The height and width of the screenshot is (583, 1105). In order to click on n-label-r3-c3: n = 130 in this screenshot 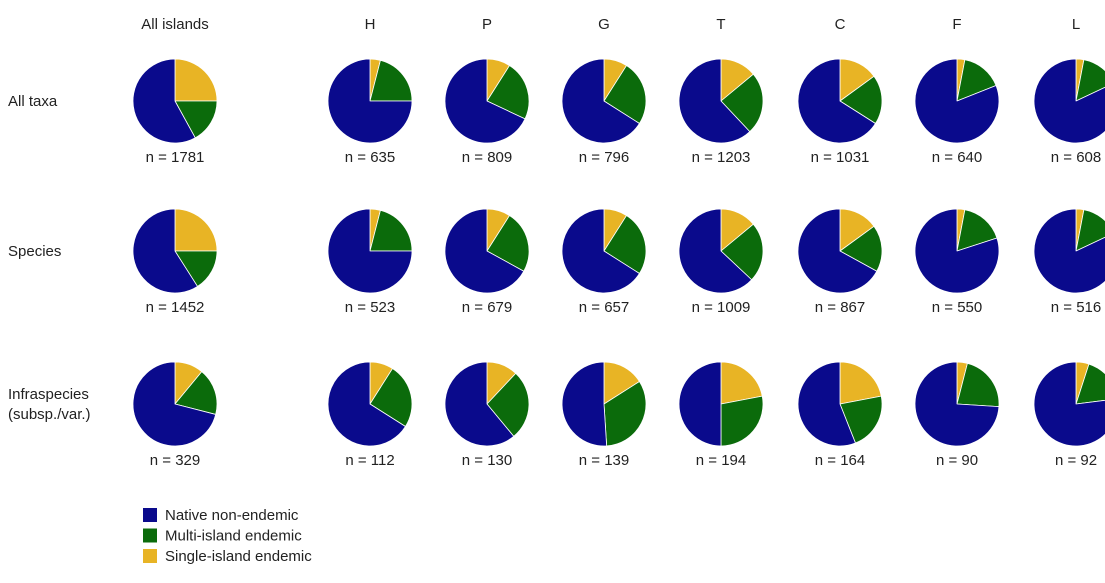, I will do `click(487, 460)`.